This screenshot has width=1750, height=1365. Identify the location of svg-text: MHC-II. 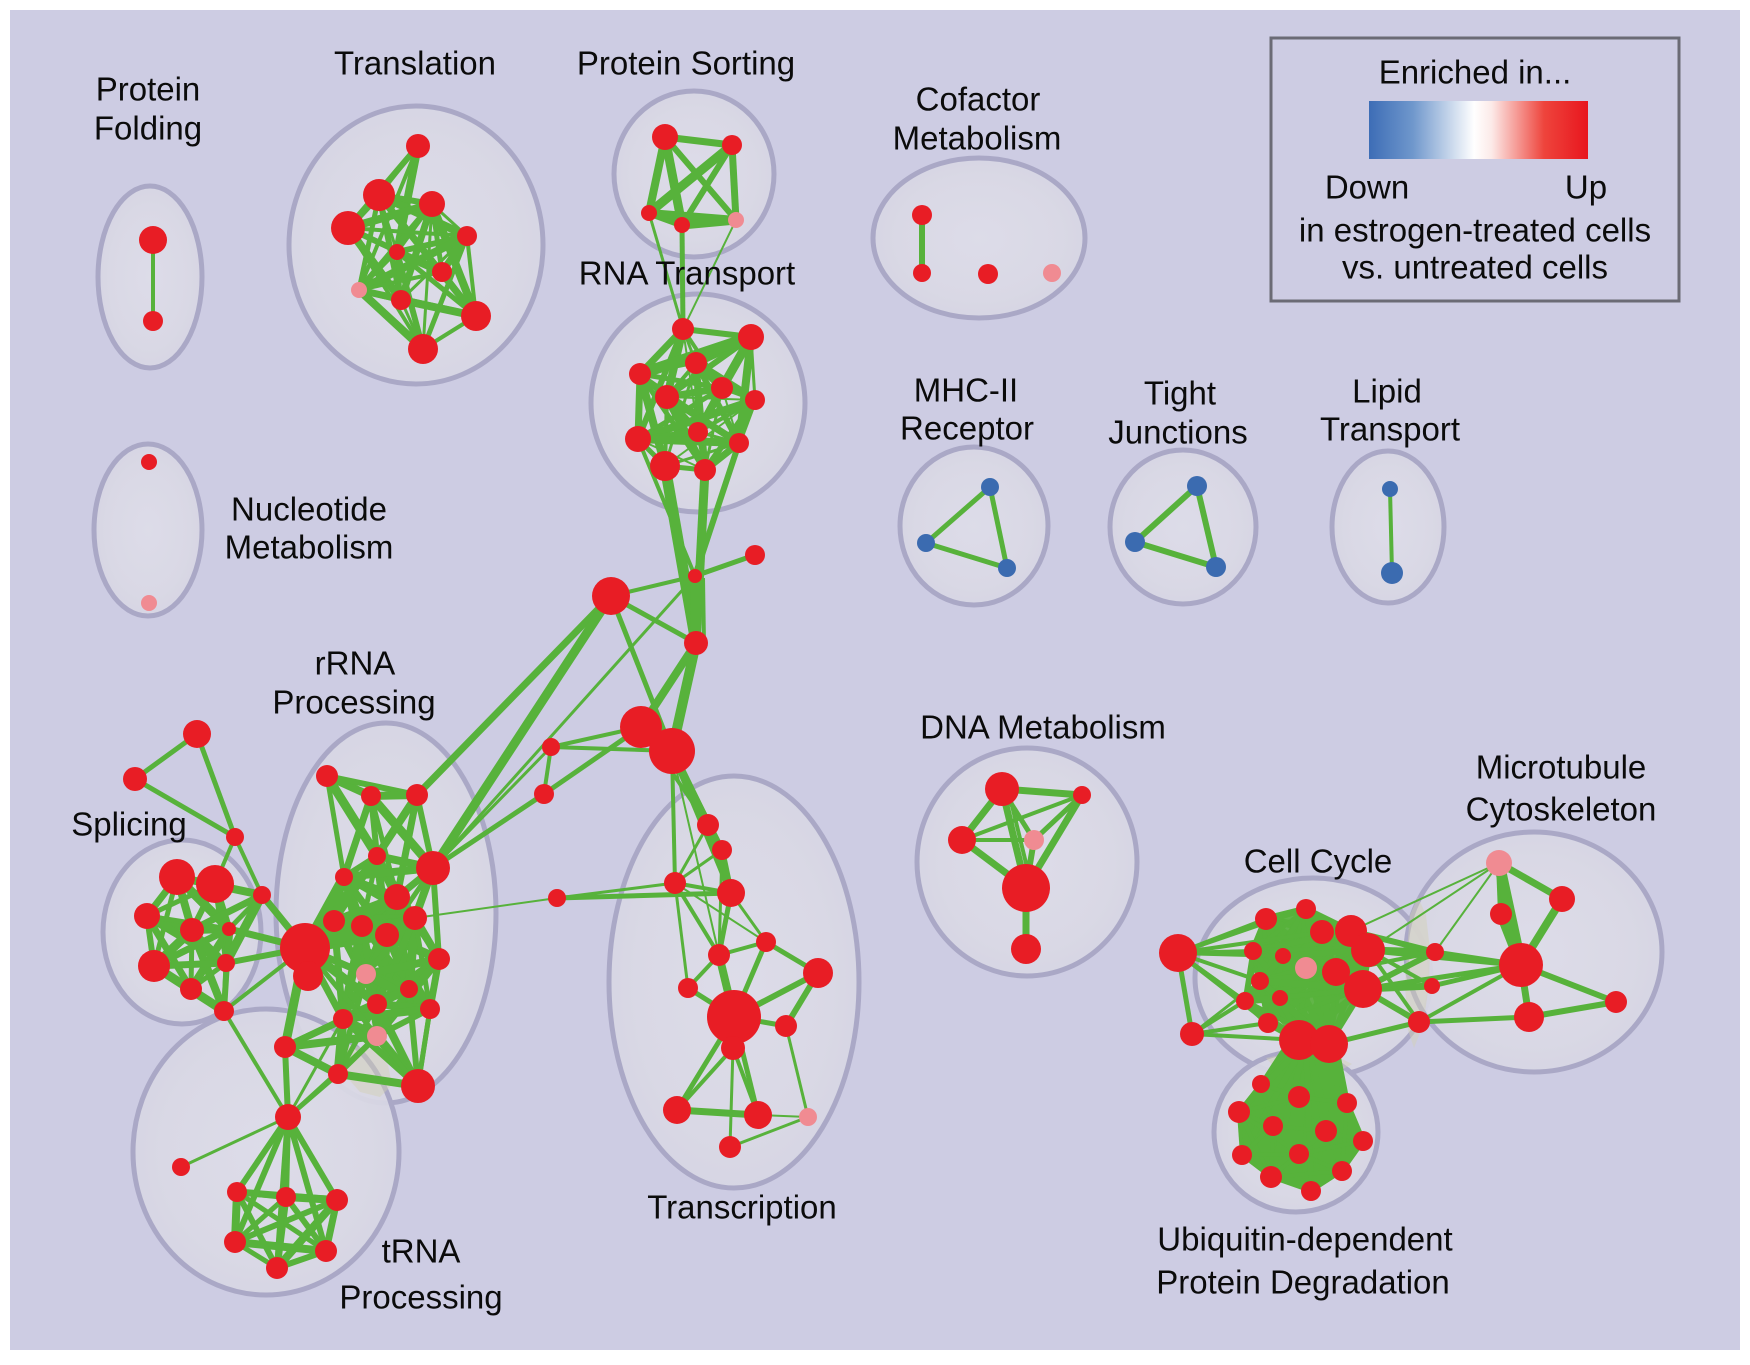
(966, 390).